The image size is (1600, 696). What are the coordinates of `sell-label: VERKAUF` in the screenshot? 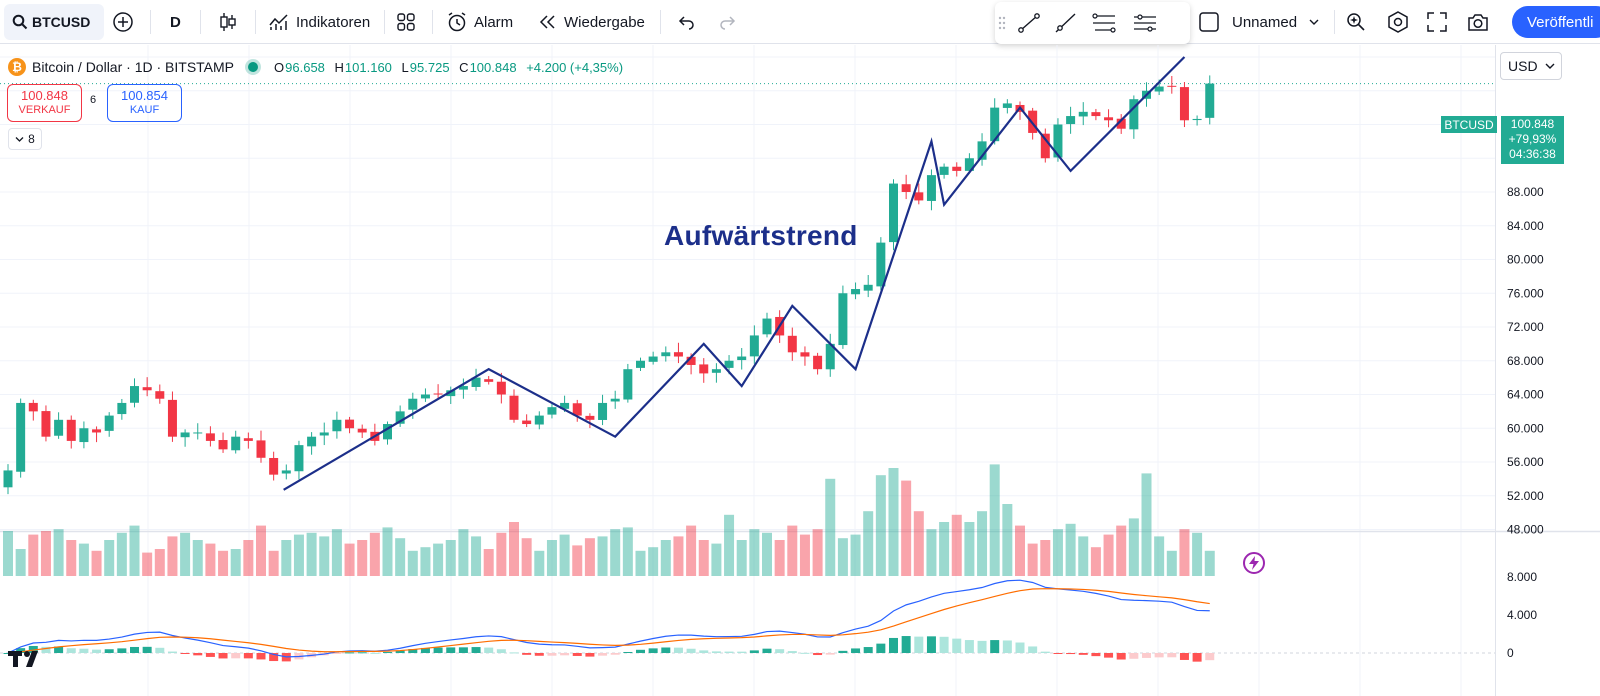 It's located at (44, 110).